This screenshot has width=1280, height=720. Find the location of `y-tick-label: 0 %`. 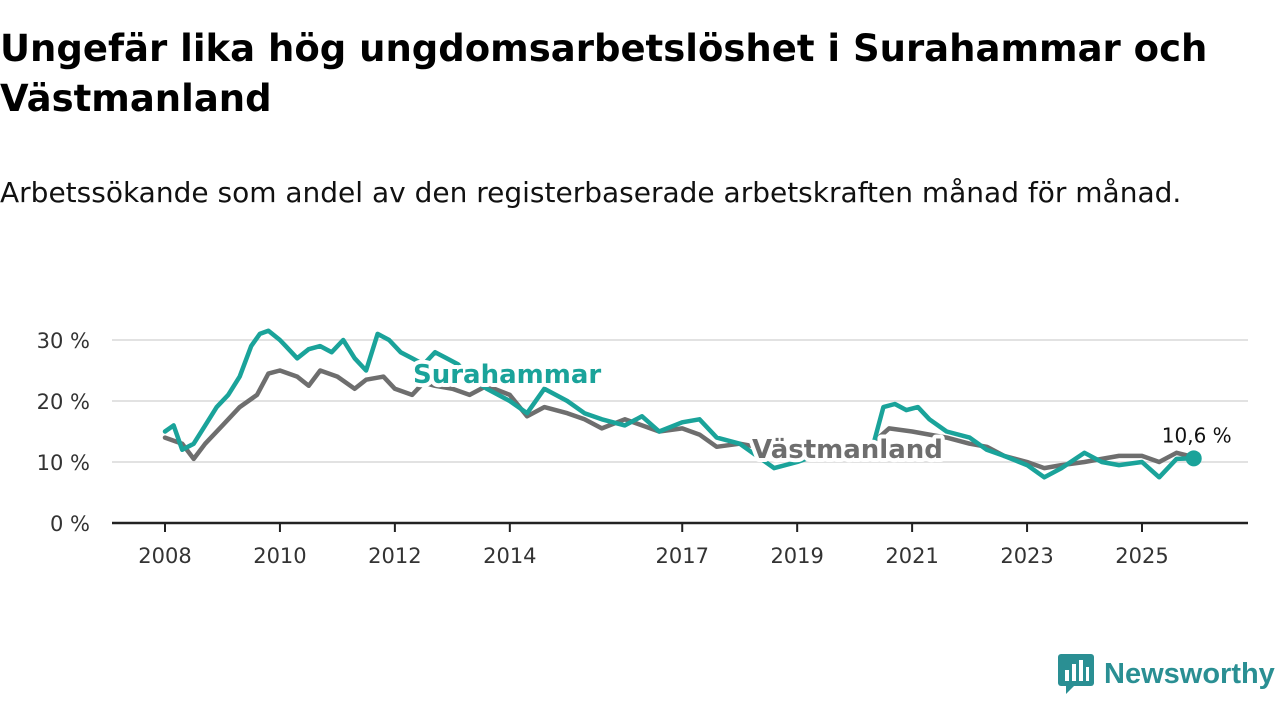

y-tick-label: 0 % is located at coordinates (70, 524).